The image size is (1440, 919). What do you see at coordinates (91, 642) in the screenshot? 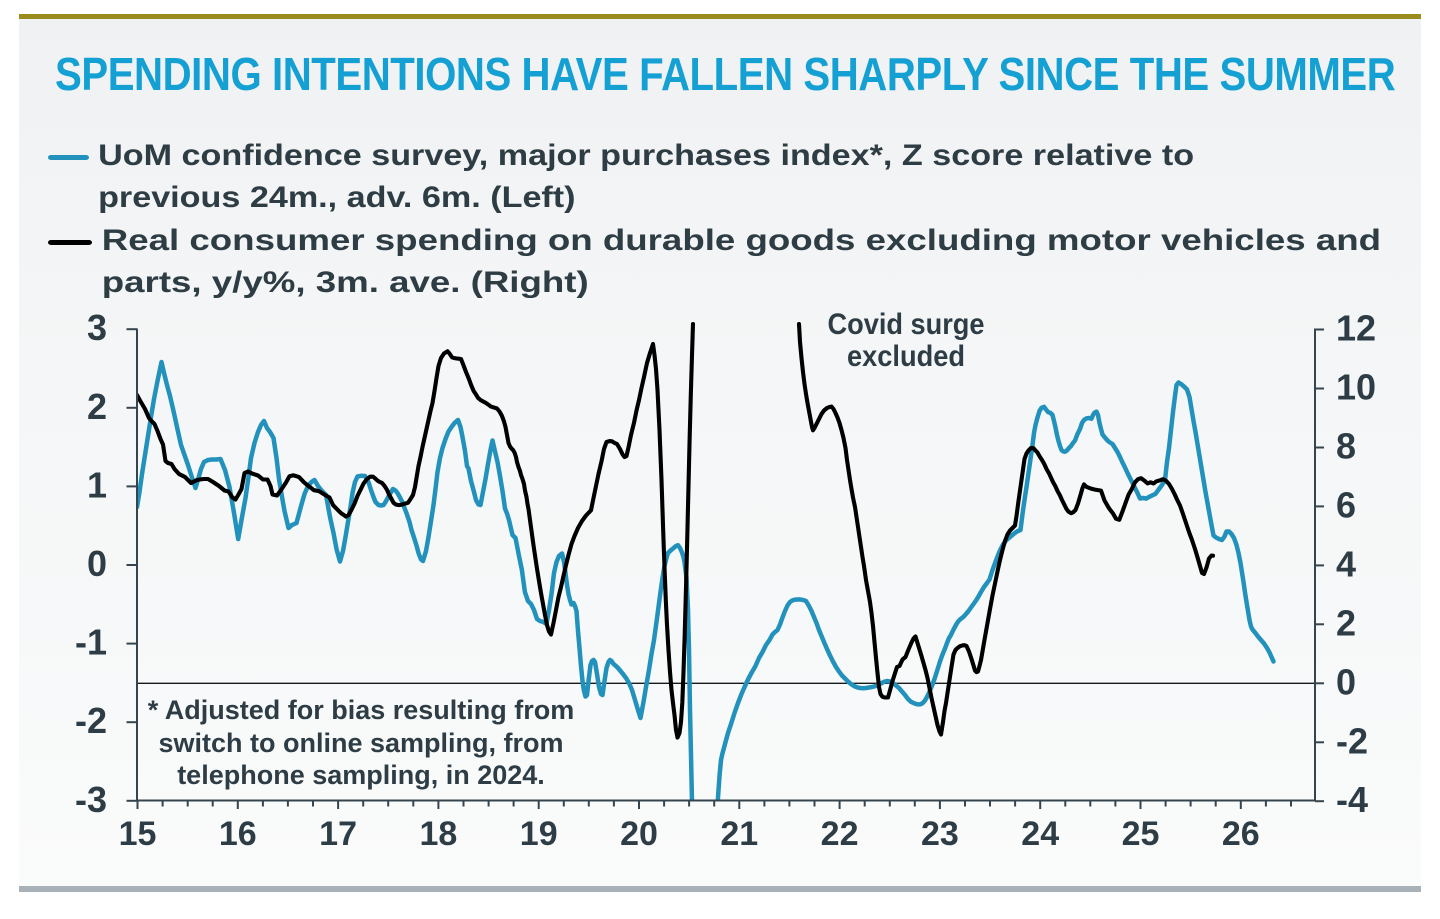
I see `svg-text: -1` at bounding box center [91, 642].